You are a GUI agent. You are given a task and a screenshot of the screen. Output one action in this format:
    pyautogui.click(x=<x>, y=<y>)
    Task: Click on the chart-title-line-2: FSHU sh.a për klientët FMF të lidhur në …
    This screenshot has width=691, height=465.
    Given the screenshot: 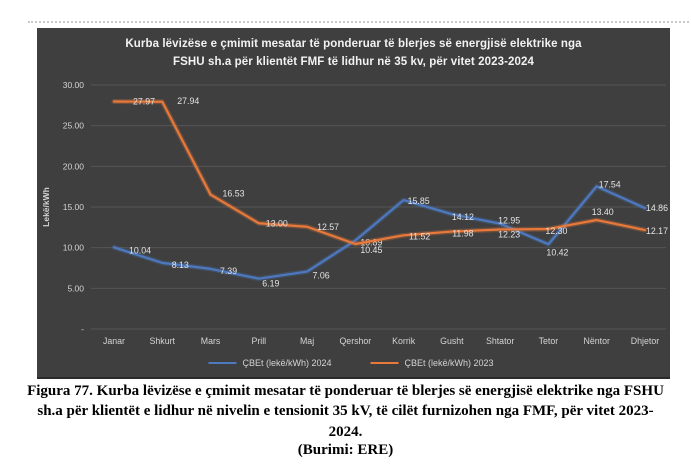 What is the action you would take?
    pyautogui.click(x=353, y=62)
    